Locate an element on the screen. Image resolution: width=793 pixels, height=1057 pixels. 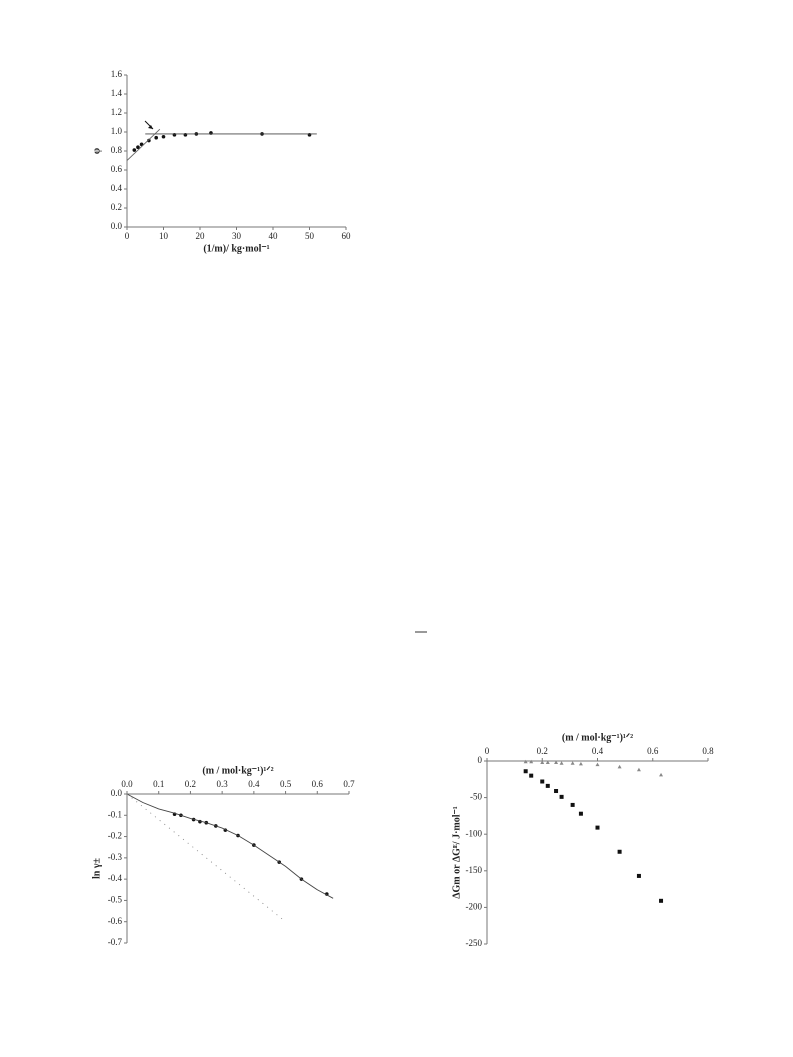
y-axis-label: φ is located at coordinates (96, 151).